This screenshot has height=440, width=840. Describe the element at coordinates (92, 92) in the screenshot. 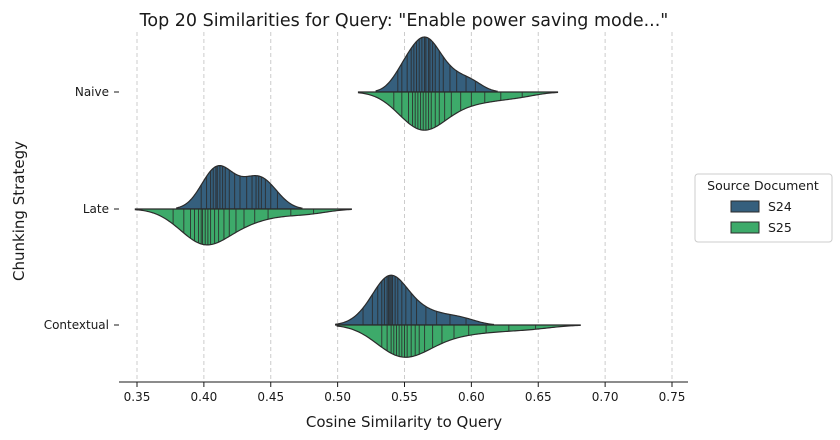

I see `y-tick-label: Naive` at that location.